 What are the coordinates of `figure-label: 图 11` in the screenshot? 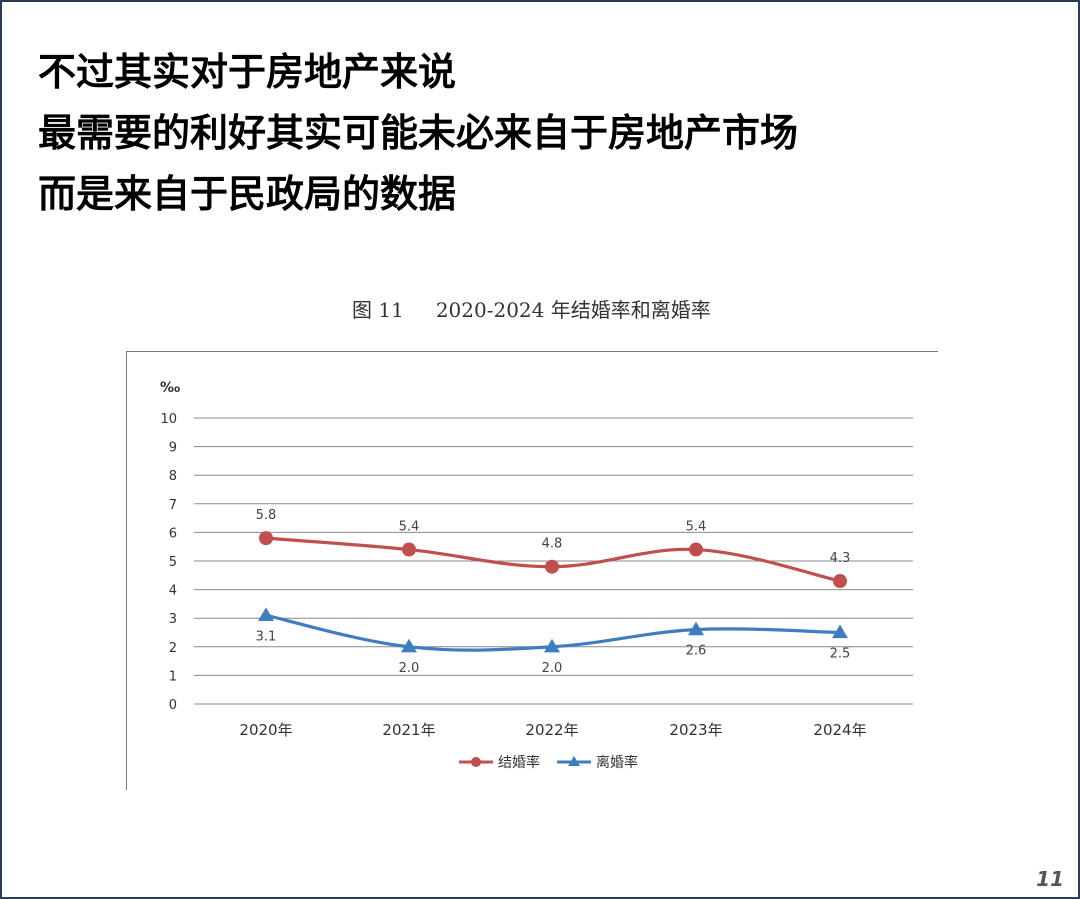 It's located at (378, 310).